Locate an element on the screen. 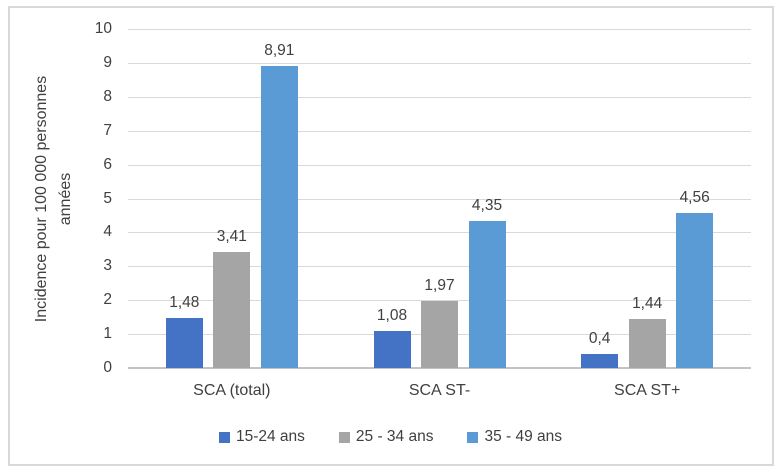 Image resolution: width=781 pixels, height=472 pixels. bar-value-label: 4,35 is located at coordinates (487, 205).